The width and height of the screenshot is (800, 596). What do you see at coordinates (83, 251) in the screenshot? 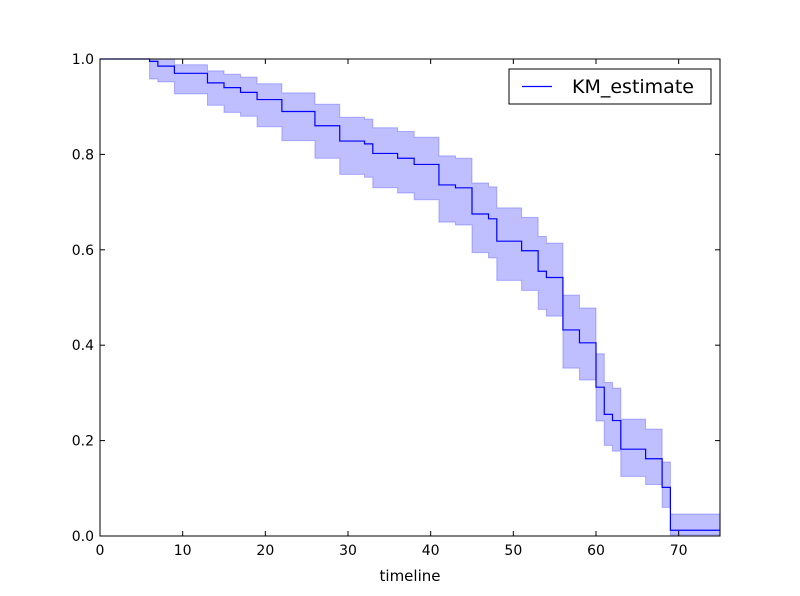
I see `y-tick-label: 0.6` at bounding box center [83, 251].